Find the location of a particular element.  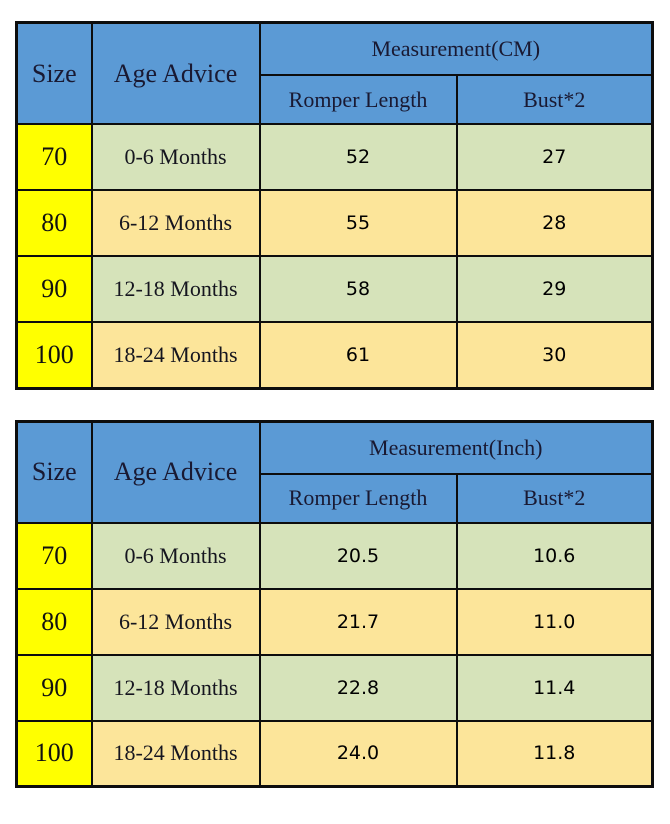

bust-cell: 30 is located at coordinates (554, 355).